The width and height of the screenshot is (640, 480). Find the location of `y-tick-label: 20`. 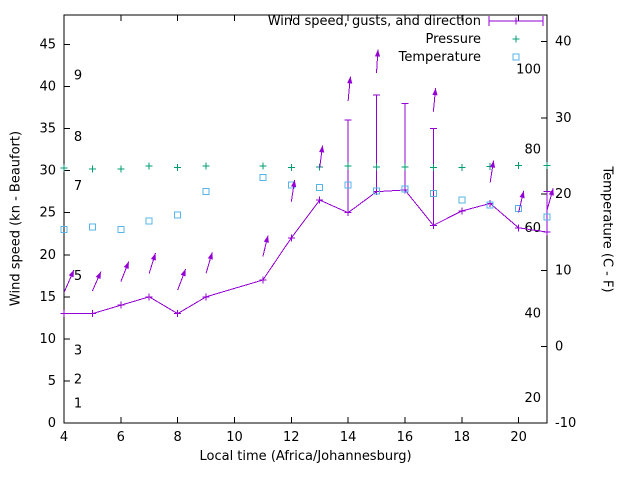

y-tick-label: 20 is located at coordinates (47, 255).